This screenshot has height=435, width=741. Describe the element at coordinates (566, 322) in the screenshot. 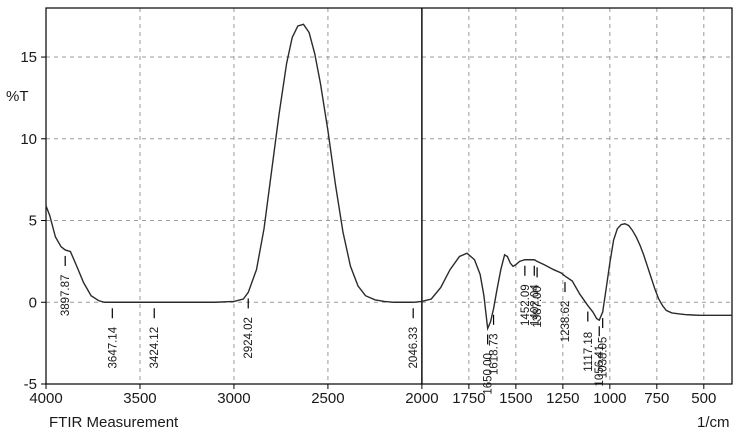

I see `peak-label: 1238.62` at that location.